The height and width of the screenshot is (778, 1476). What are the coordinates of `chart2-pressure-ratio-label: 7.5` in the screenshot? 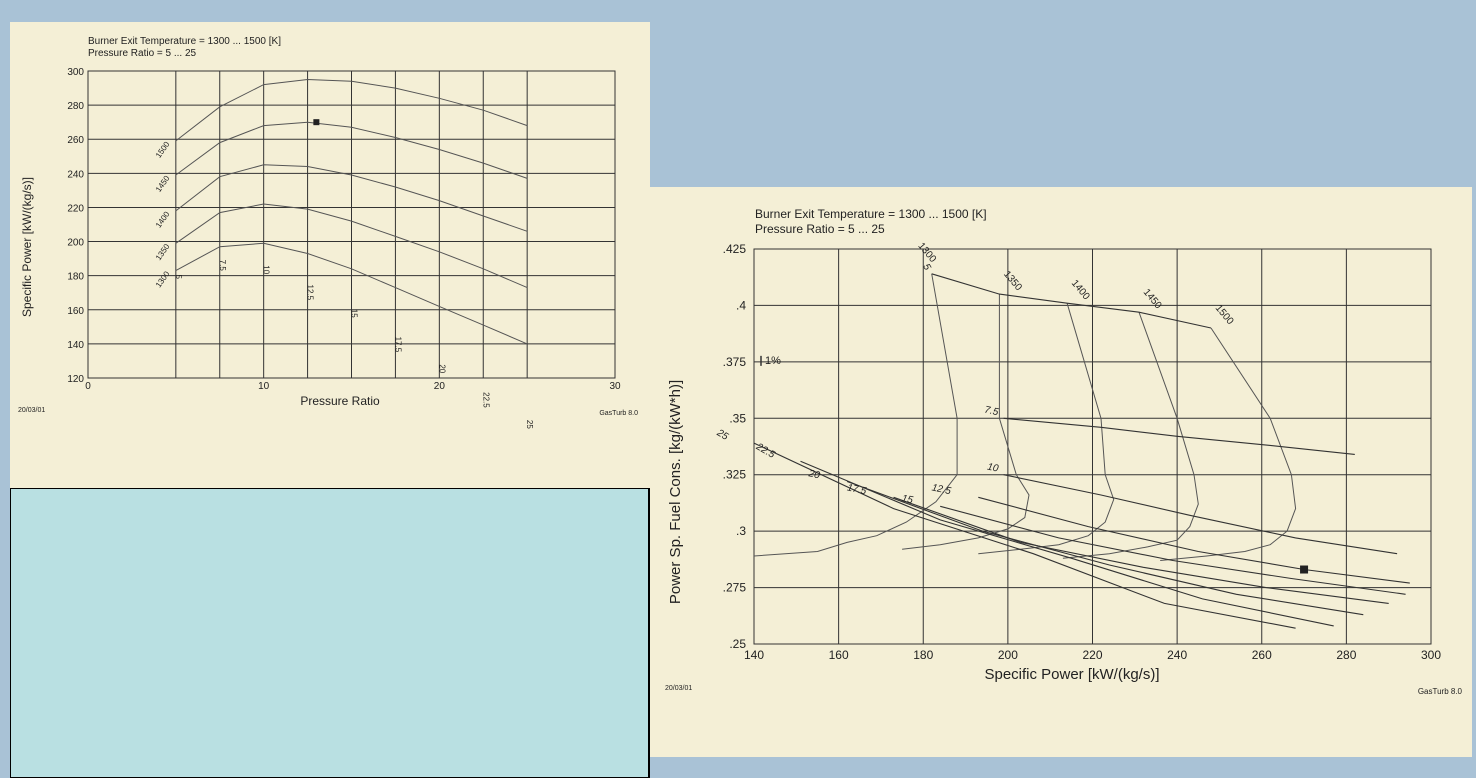 It's located at (991, 412).